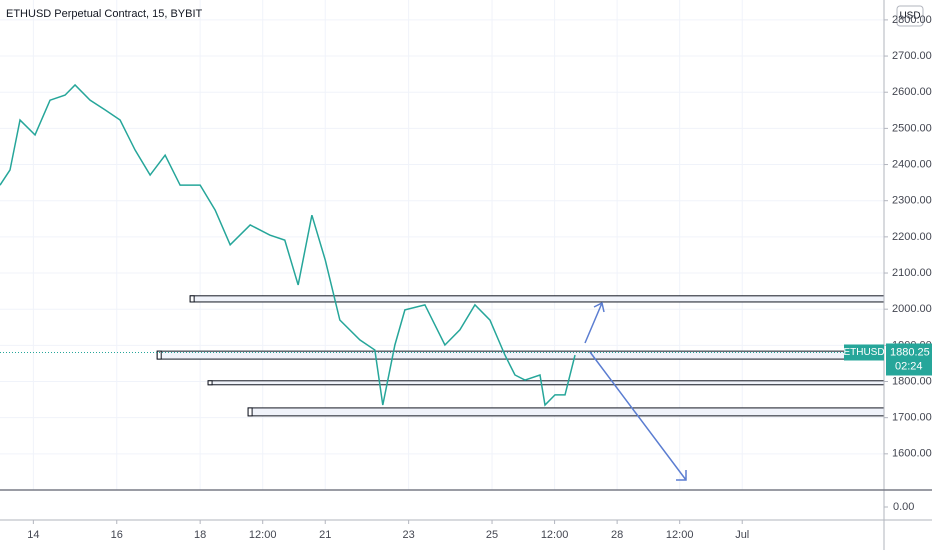 The width and height of the screenshot is (932, 550). What do you see at coordinates (912, 418) in the screenshot?
I see `y-tick-label: 1700.00` at bounding box center [912, 418].